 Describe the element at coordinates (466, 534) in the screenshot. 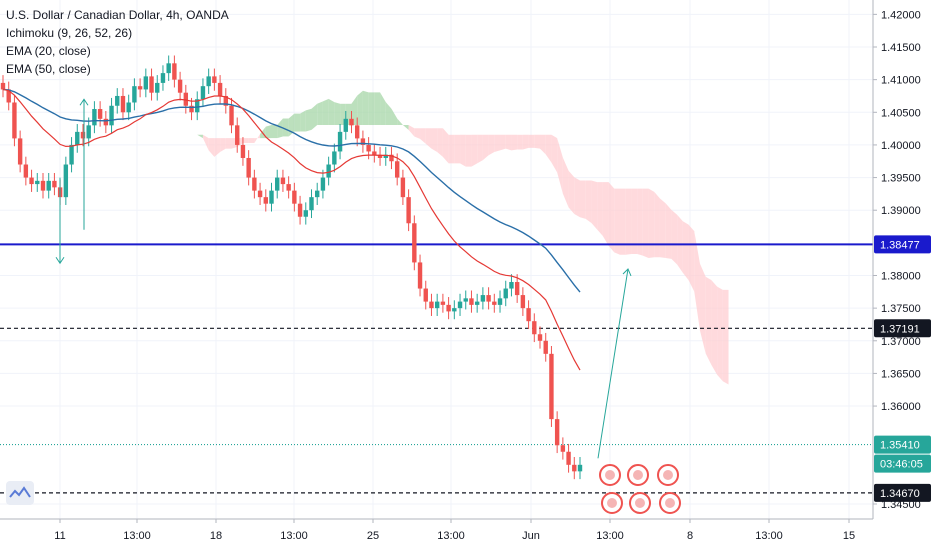

I see `time-axis-bg` at that location.